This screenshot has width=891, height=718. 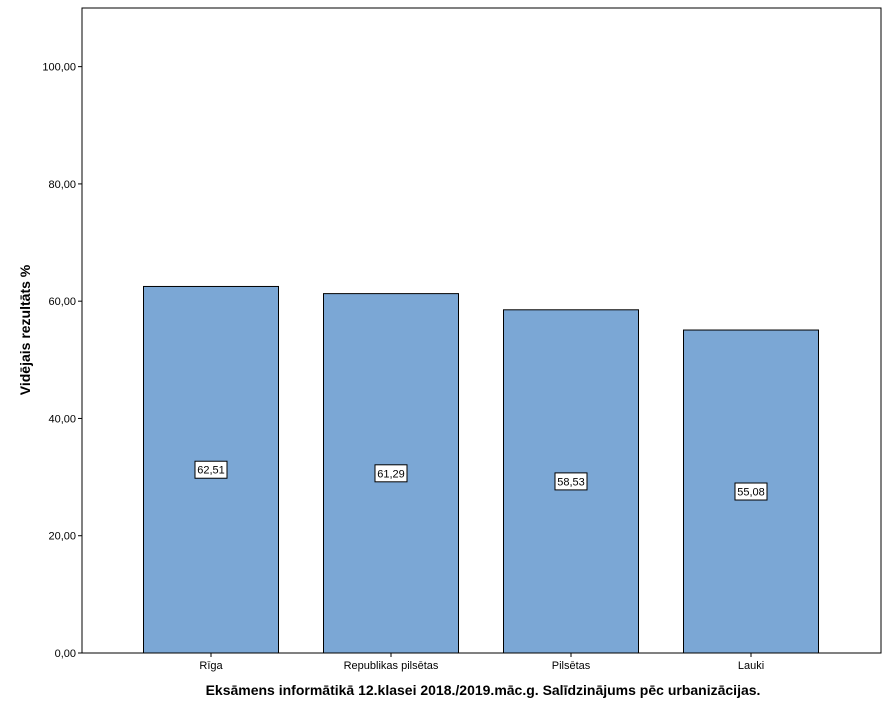 I want to click on data-label-text: 61,29, so click(x=391, y=474).